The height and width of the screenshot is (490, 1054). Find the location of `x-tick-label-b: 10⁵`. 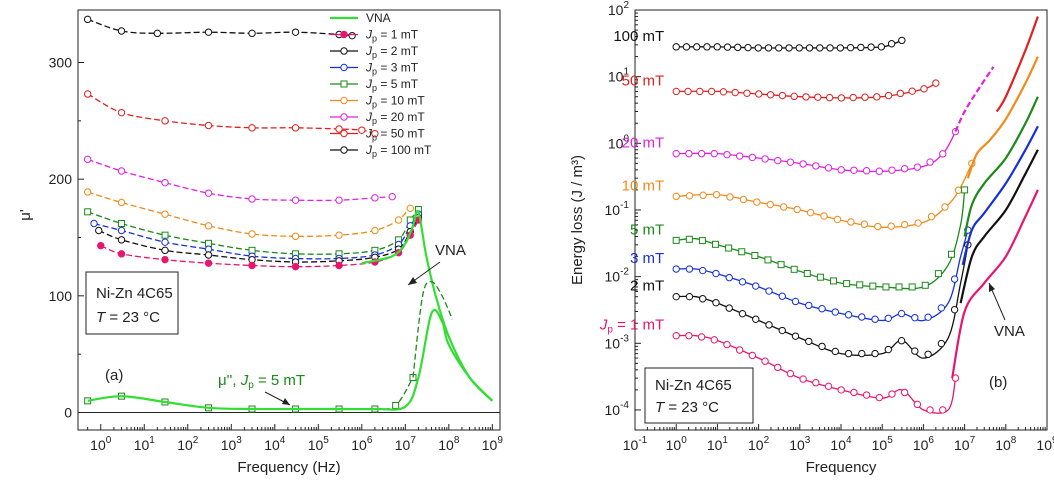

x-tick-label-b: 10⁵ is located at coordinates (883, 444).